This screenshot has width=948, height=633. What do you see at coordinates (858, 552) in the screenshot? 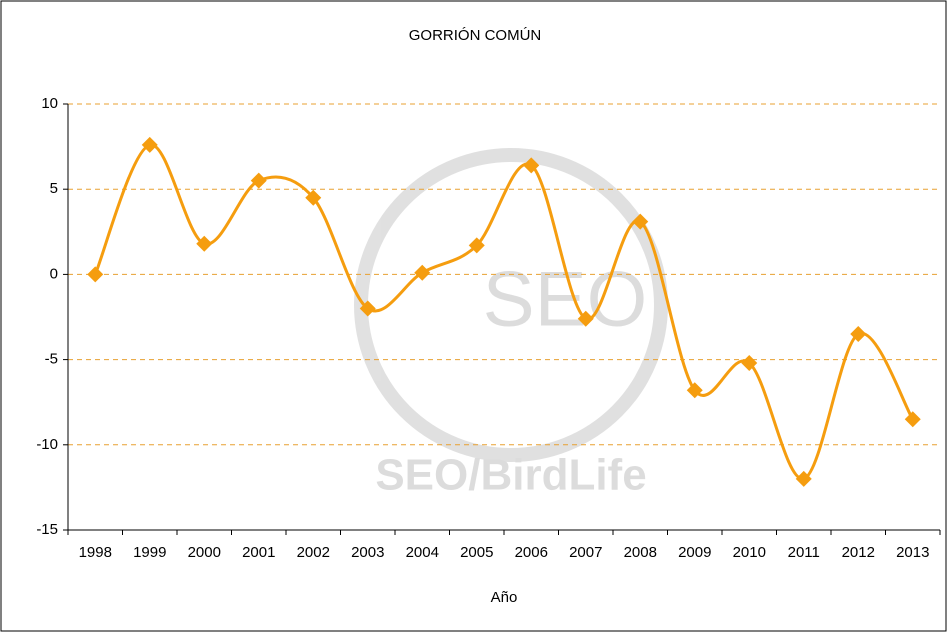
I see `x-tick-label: 2012` at bounding box center [858, 552].